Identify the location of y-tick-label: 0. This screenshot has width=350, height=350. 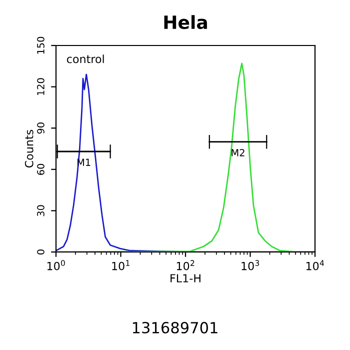
(40, 252).